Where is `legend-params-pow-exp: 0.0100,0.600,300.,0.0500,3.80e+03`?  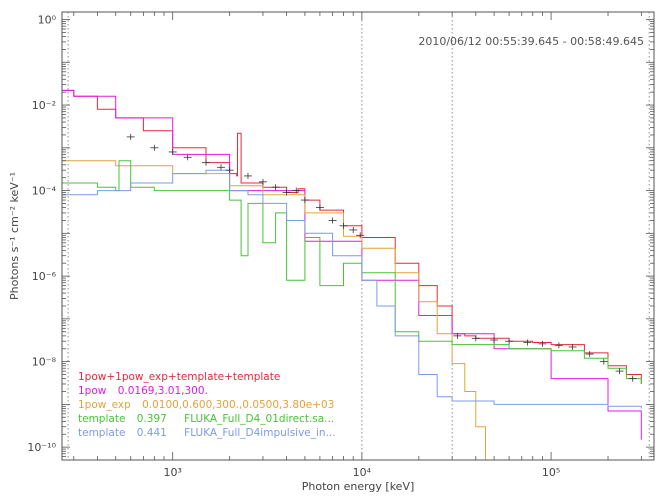 legend-params-pow-exp: 0.0100,0.600,300.,0.0500,3.80e+03 is located at coordinates (238, 405).